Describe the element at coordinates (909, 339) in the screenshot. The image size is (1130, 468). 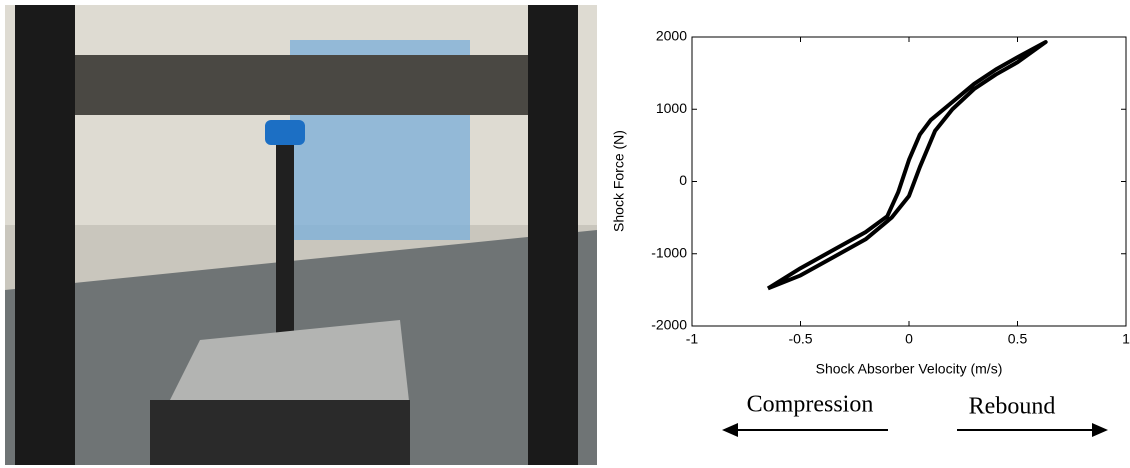
I see `x-tick-label: 0` at that location.